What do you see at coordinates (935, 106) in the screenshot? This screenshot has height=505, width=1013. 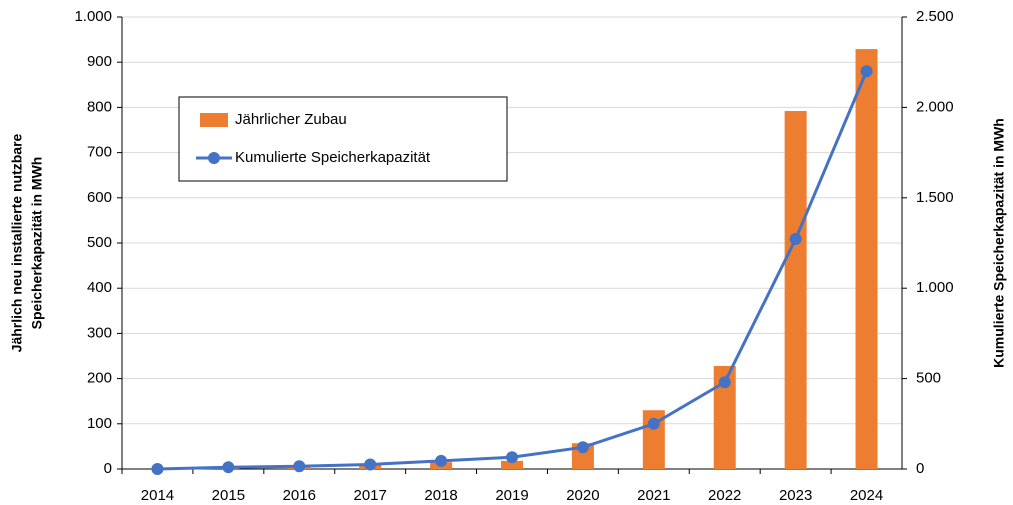 I see `y2-tick-label: 2.000` at bounding box center [935, 106].